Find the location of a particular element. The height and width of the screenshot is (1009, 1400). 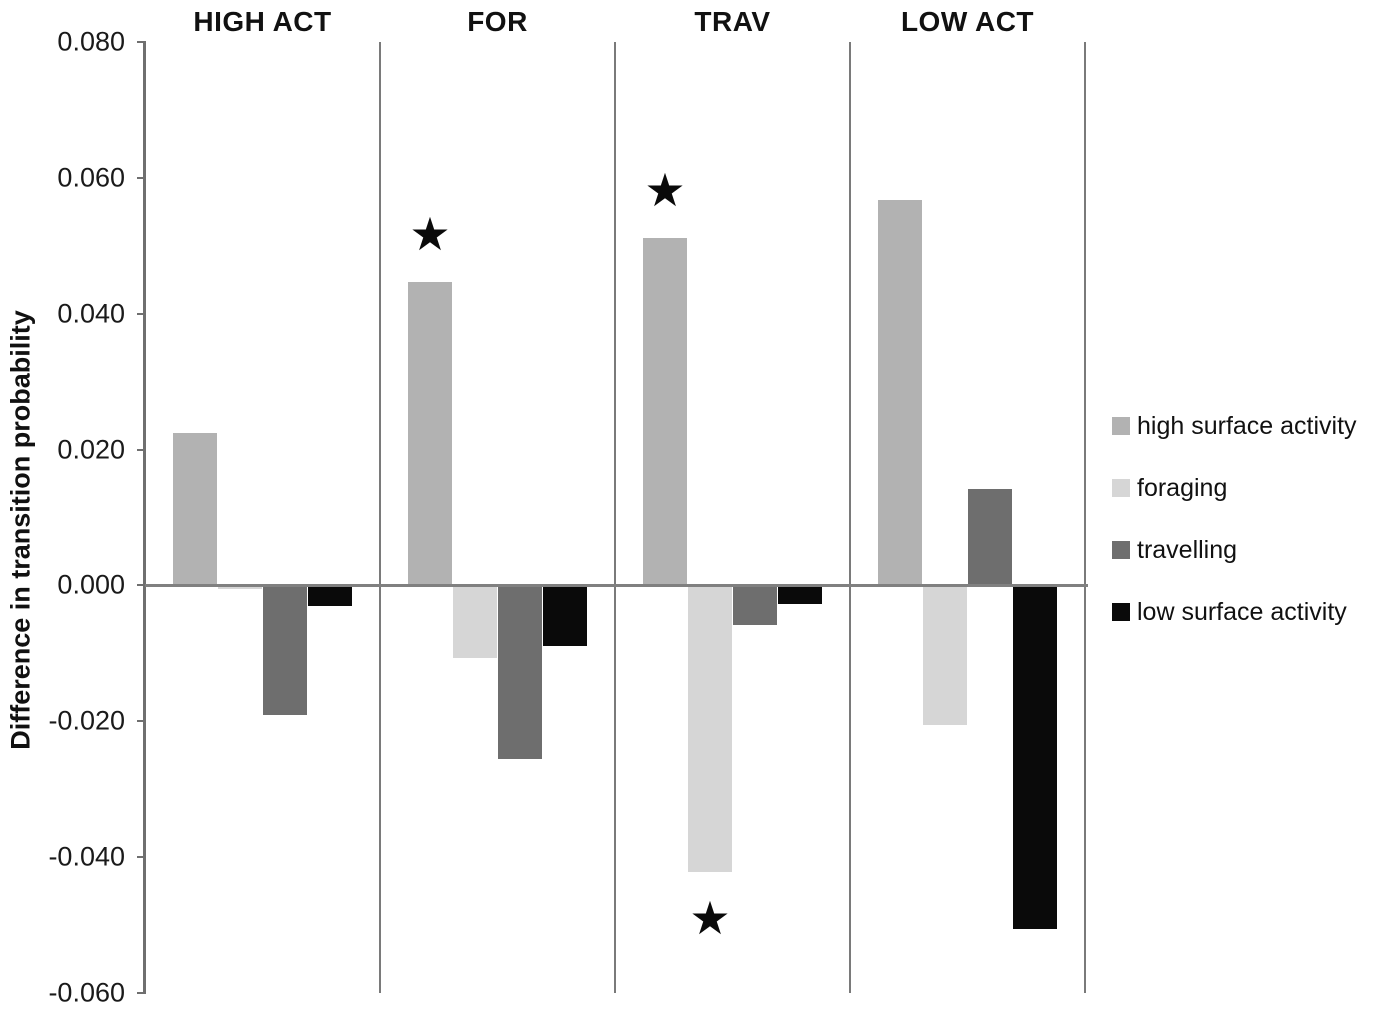

bar-trav-low-surface-activity is located at coordinates (799, 594).